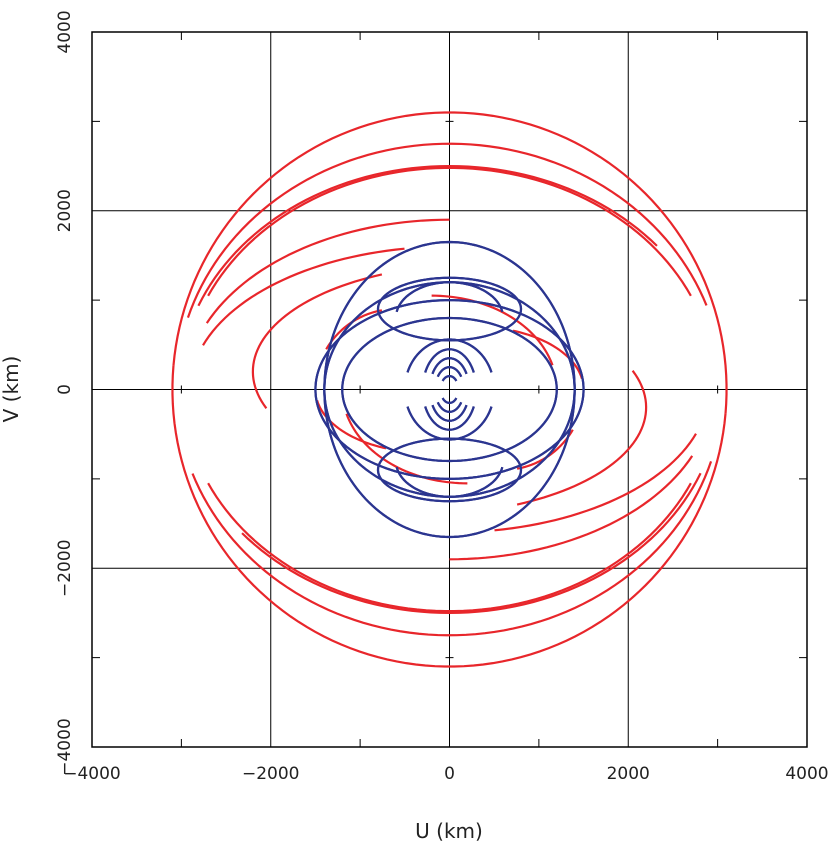 The image size is (836, 846). I want to click on x-tick-label: −4000, so click(92, 774).